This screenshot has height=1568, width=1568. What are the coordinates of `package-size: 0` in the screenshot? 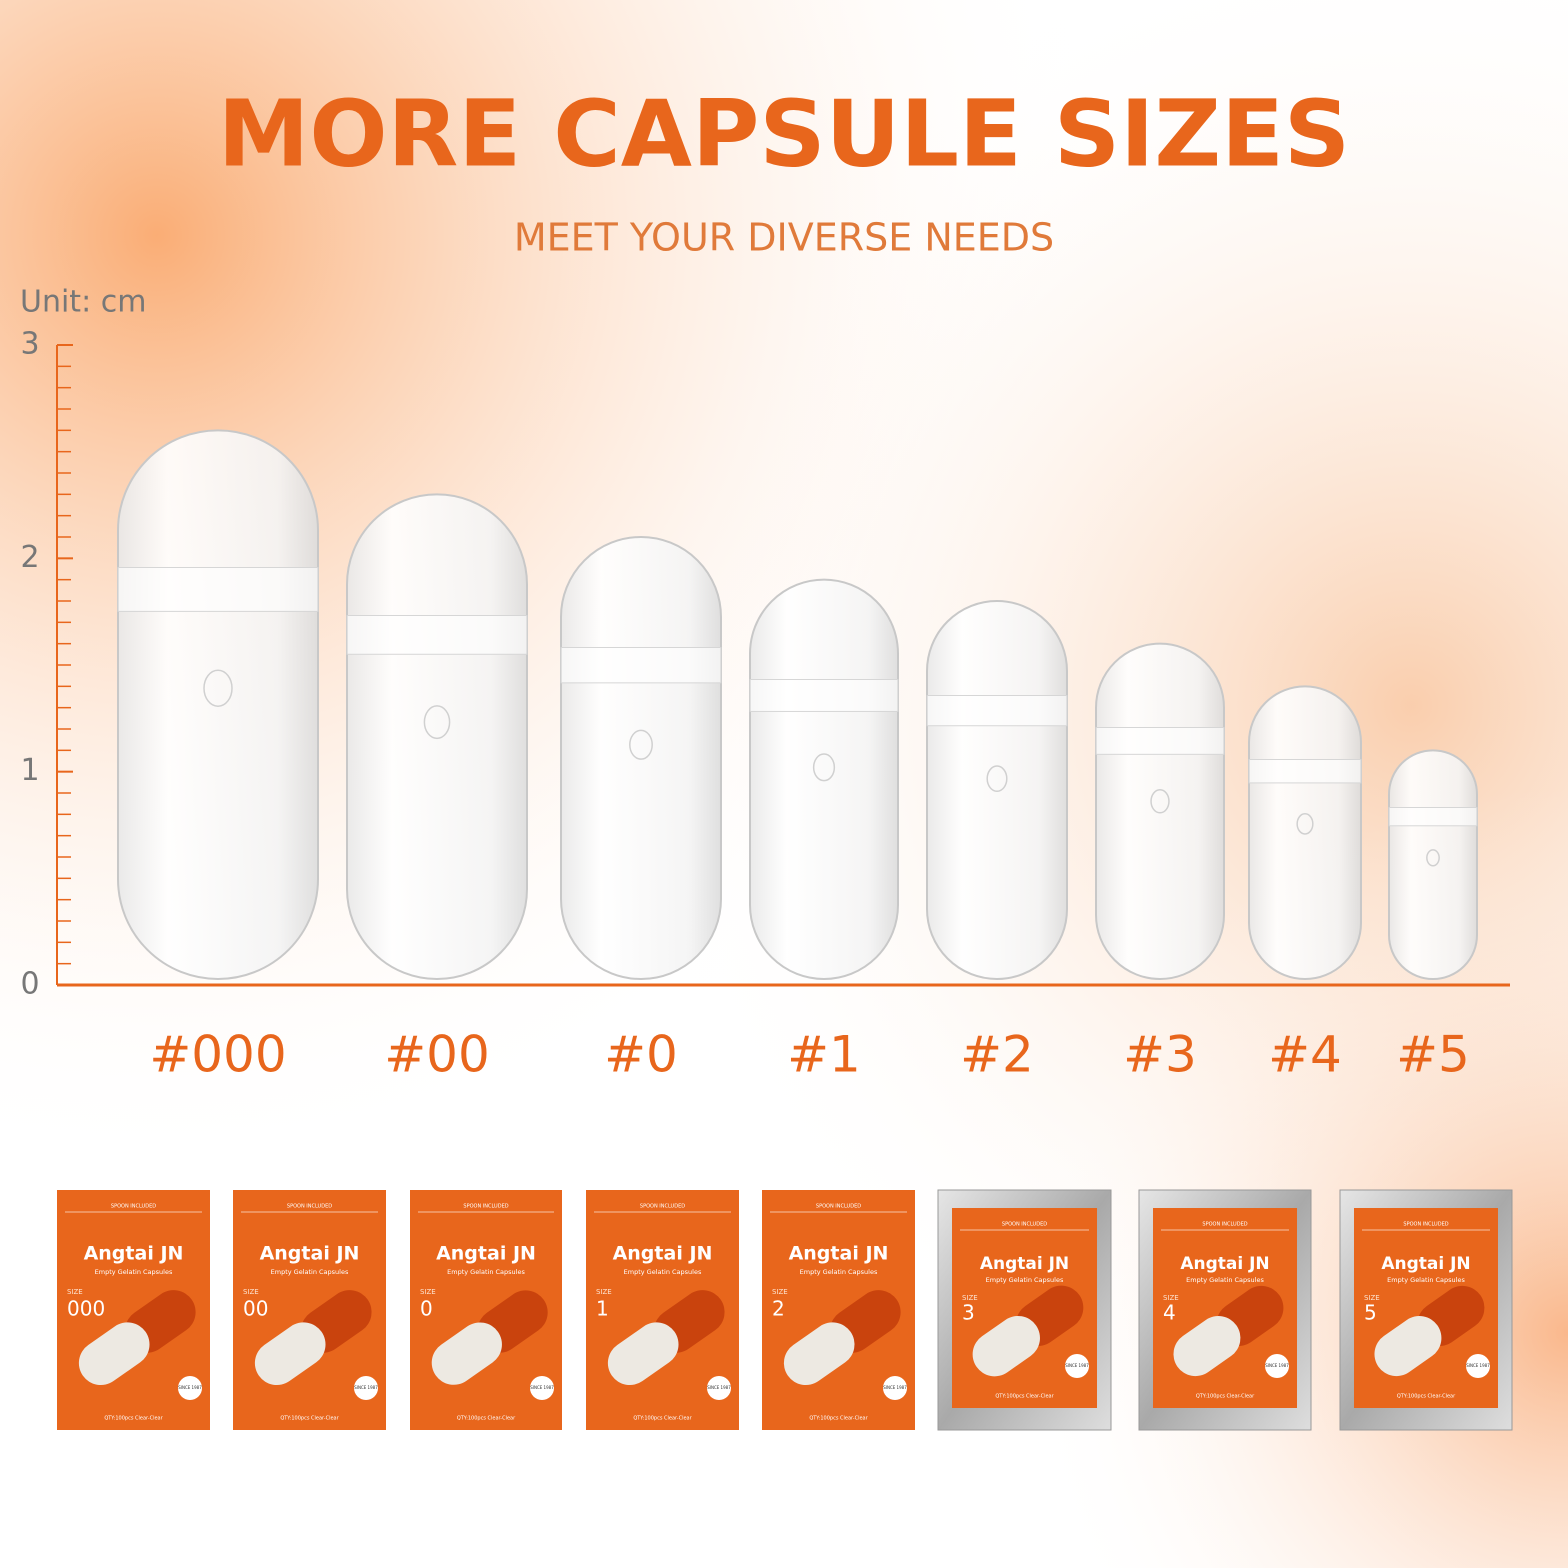 It's located at (426, 1309).